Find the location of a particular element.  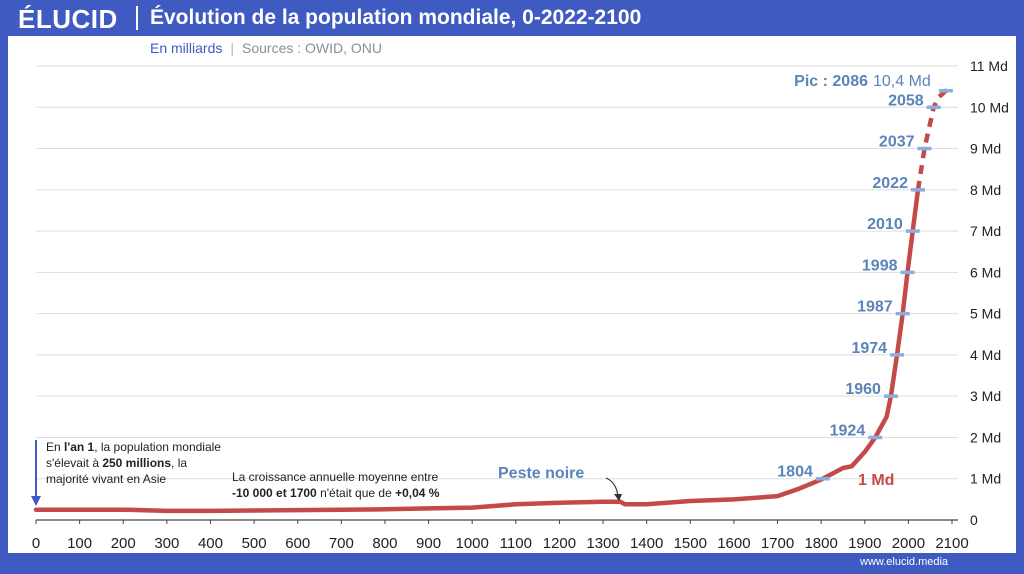

milestone-label: 2037 is located at coordinates (897, 142).